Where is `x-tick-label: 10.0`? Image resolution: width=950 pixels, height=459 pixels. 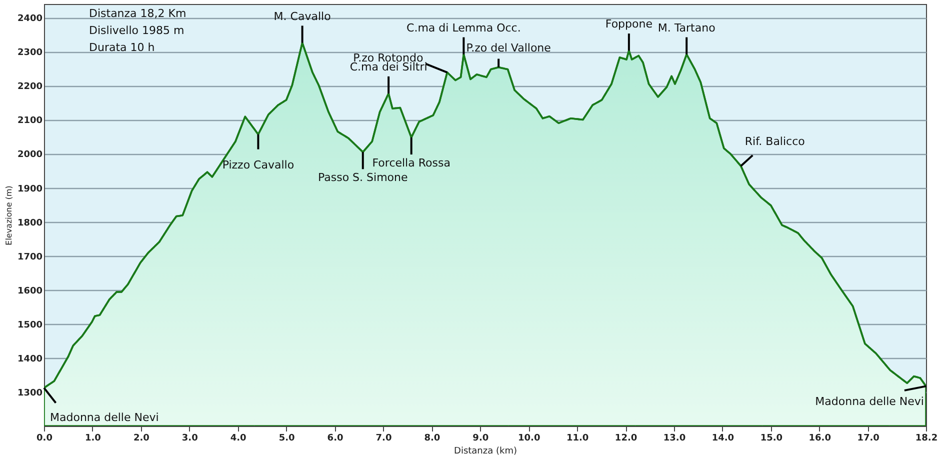
x-tick-label: 10.0 is located at coordinates (529, 439).